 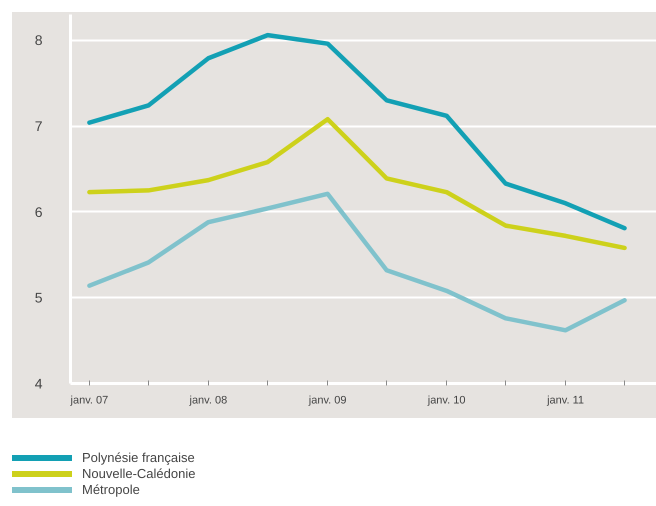 I want to click on y-tick-label: 6, so click(x=38, y=212).